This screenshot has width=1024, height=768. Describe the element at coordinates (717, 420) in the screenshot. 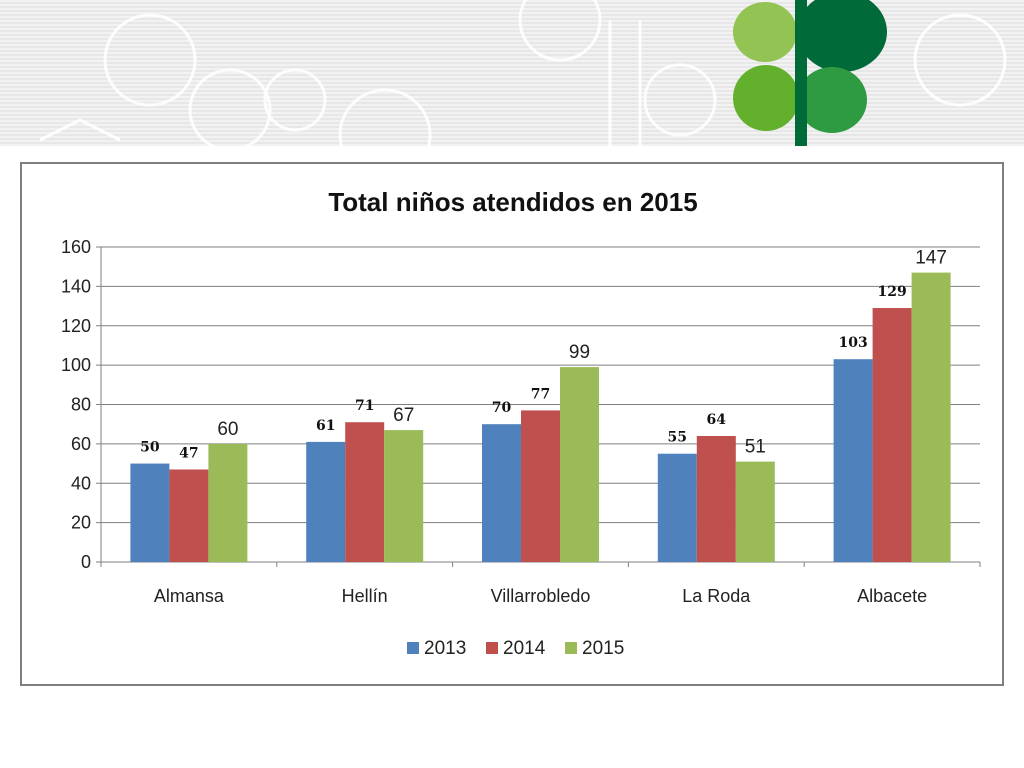

I see `data-label: 64` at that location.